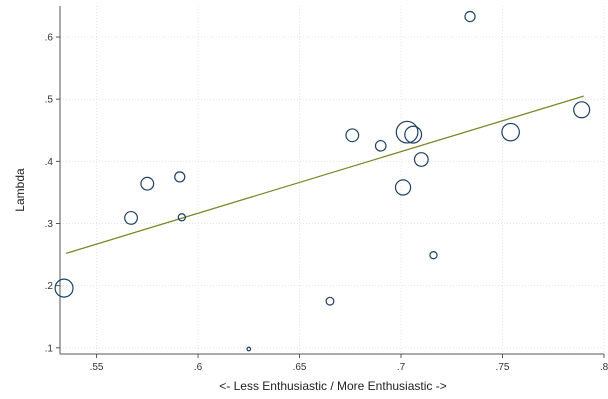  I want to click on y-axis-ticks: .1 .2 .3 .4 .5 .6, so click(52, 193).